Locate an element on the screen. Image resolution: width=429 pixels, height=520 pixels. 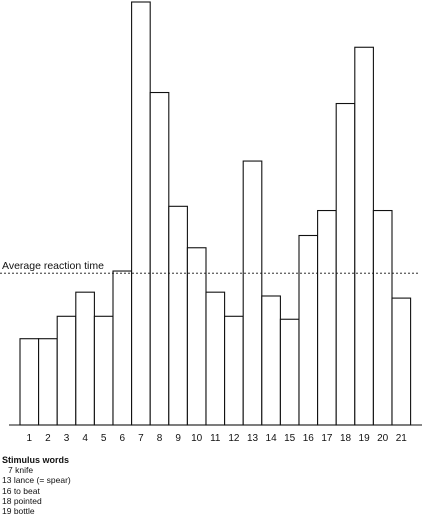
x-tick-labels: 1 2 3 4 5 6 7 8 9 10 11 12 13 14 15 16 17 18 19 20 21 is located at coordinates (217, 438).